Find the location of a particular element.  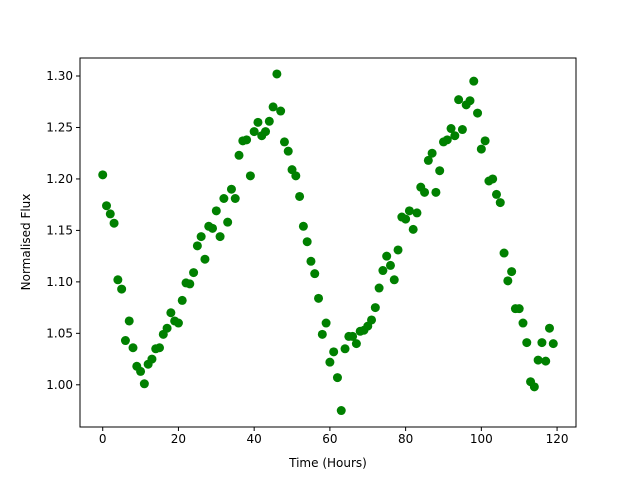

x-tick-label: 100 is located at coordinates (481, 439).